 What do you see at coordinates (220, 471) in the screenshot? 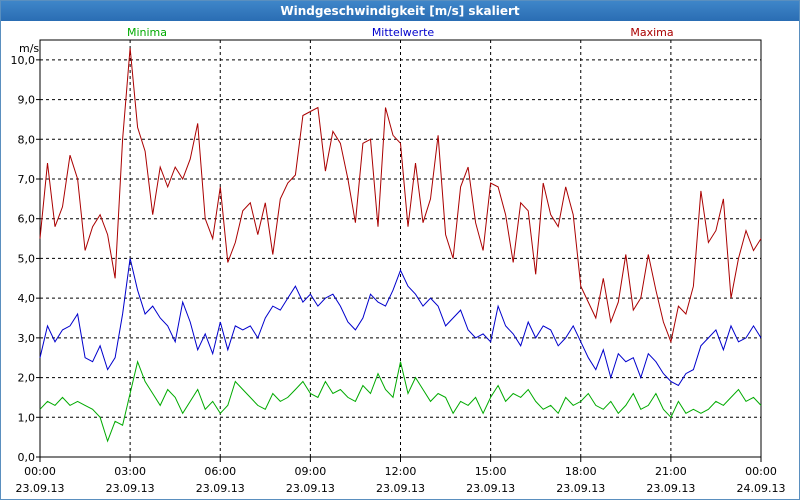
I see `x-tick-time-label: 06:00` at bounding box center [220, 471].